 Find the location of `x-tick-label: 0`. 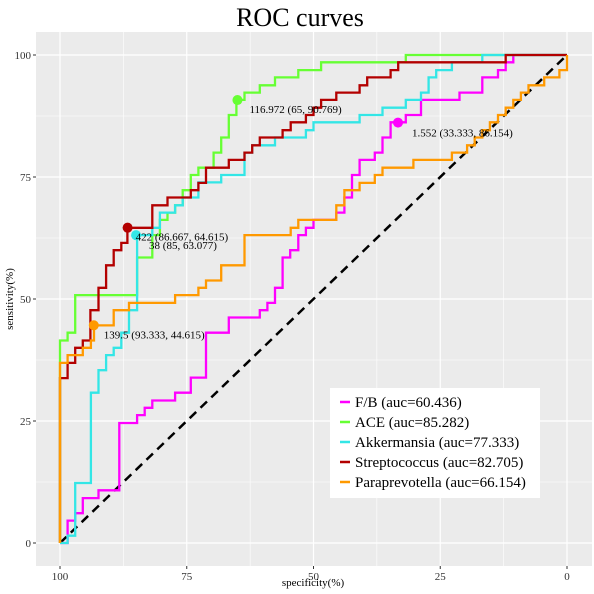

x-tick-label: 0 is located at coordinates (567, 577).